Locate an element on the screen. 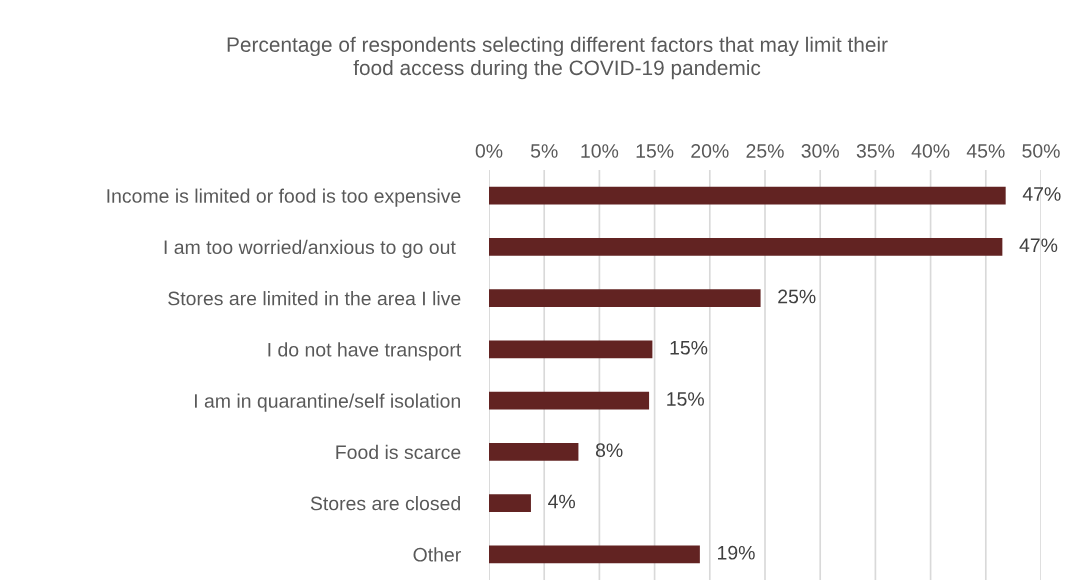  x-tick-label: 15% is located at coordinates (655, 151).